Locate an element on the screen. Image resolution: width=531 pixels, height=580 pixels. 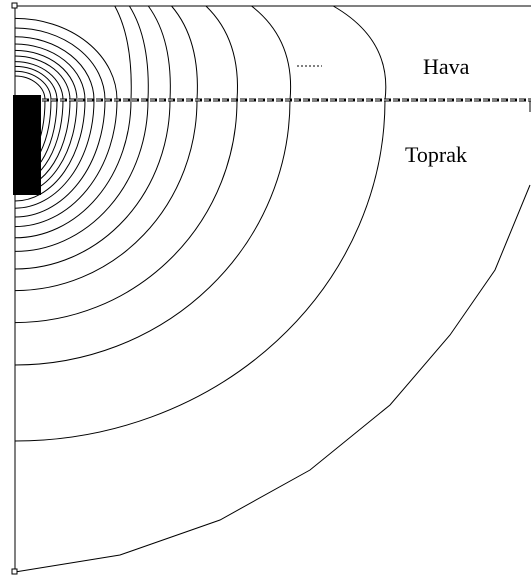
electrode is located at coordinates (27, 145).